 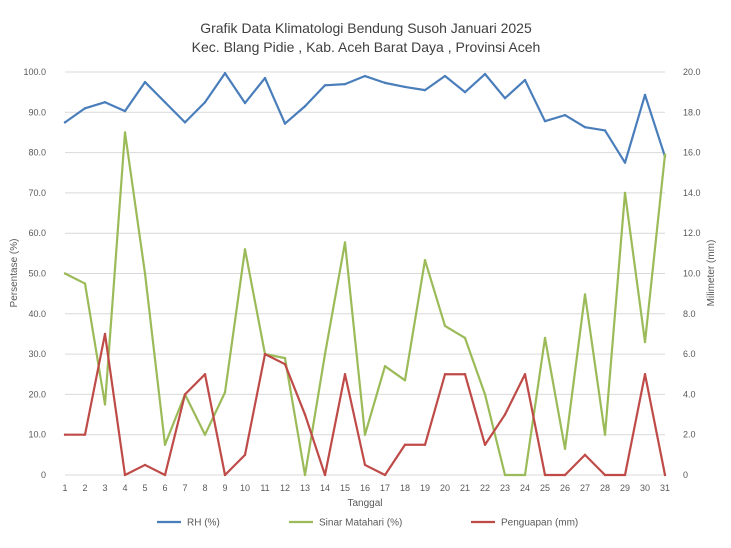 I want to click on x-axis-tick-label: 27, so click(x=585, y=488).